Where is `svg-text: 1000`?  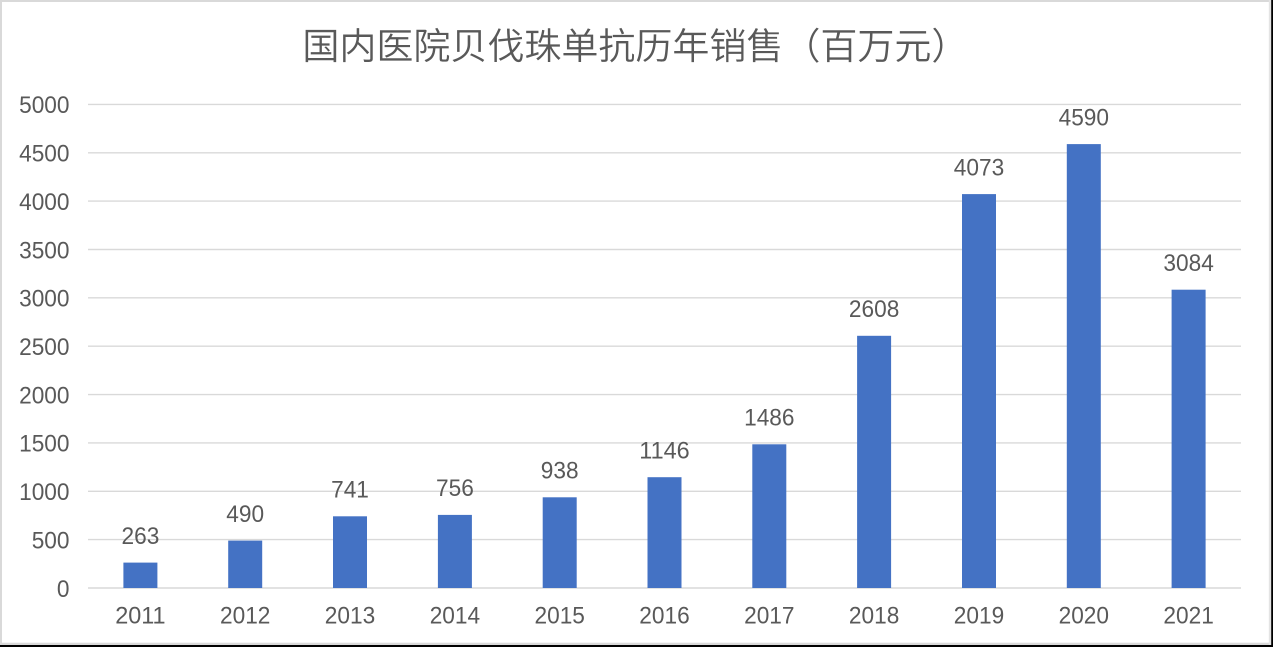
svg-text: 1000 is located at coordinates (44, 492).